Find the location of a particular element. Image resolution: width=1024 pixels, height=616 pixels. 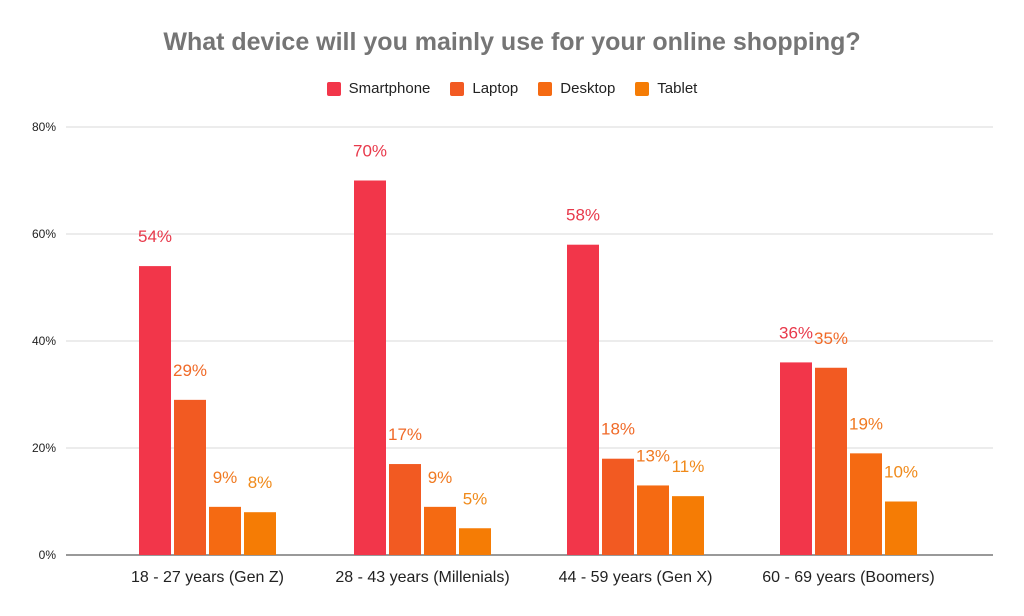

data-label: 29% is located at coordinates (190, 370).